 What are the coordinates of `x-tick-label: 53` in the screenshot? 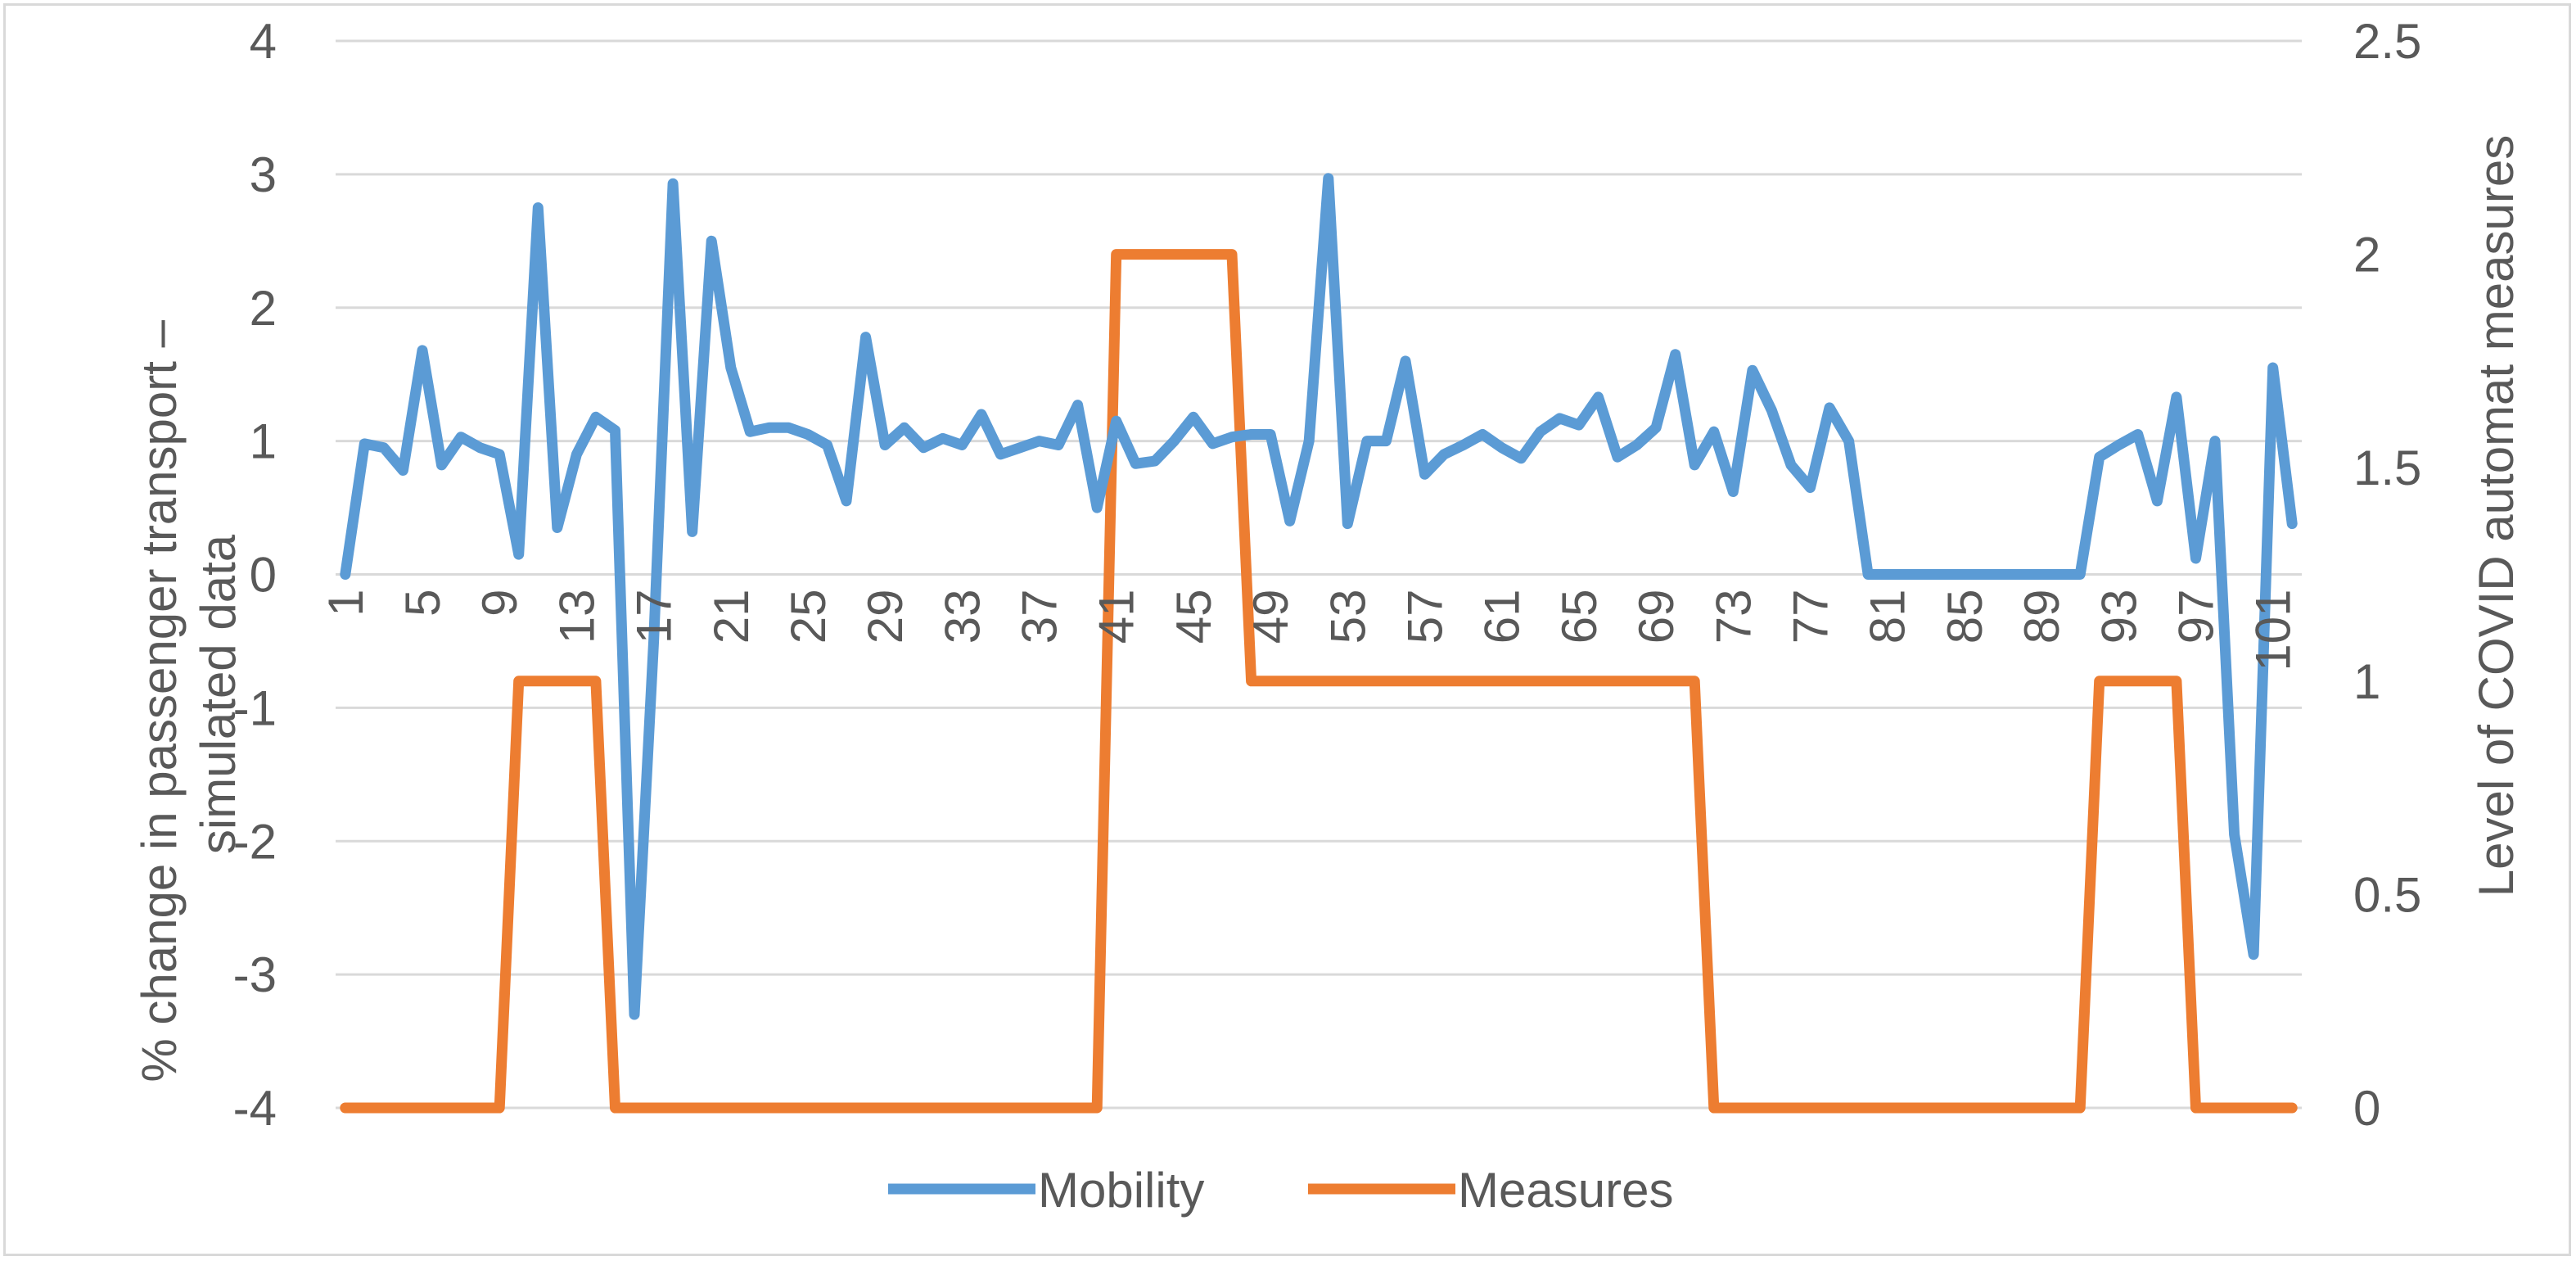 It's located at (1347, 617).